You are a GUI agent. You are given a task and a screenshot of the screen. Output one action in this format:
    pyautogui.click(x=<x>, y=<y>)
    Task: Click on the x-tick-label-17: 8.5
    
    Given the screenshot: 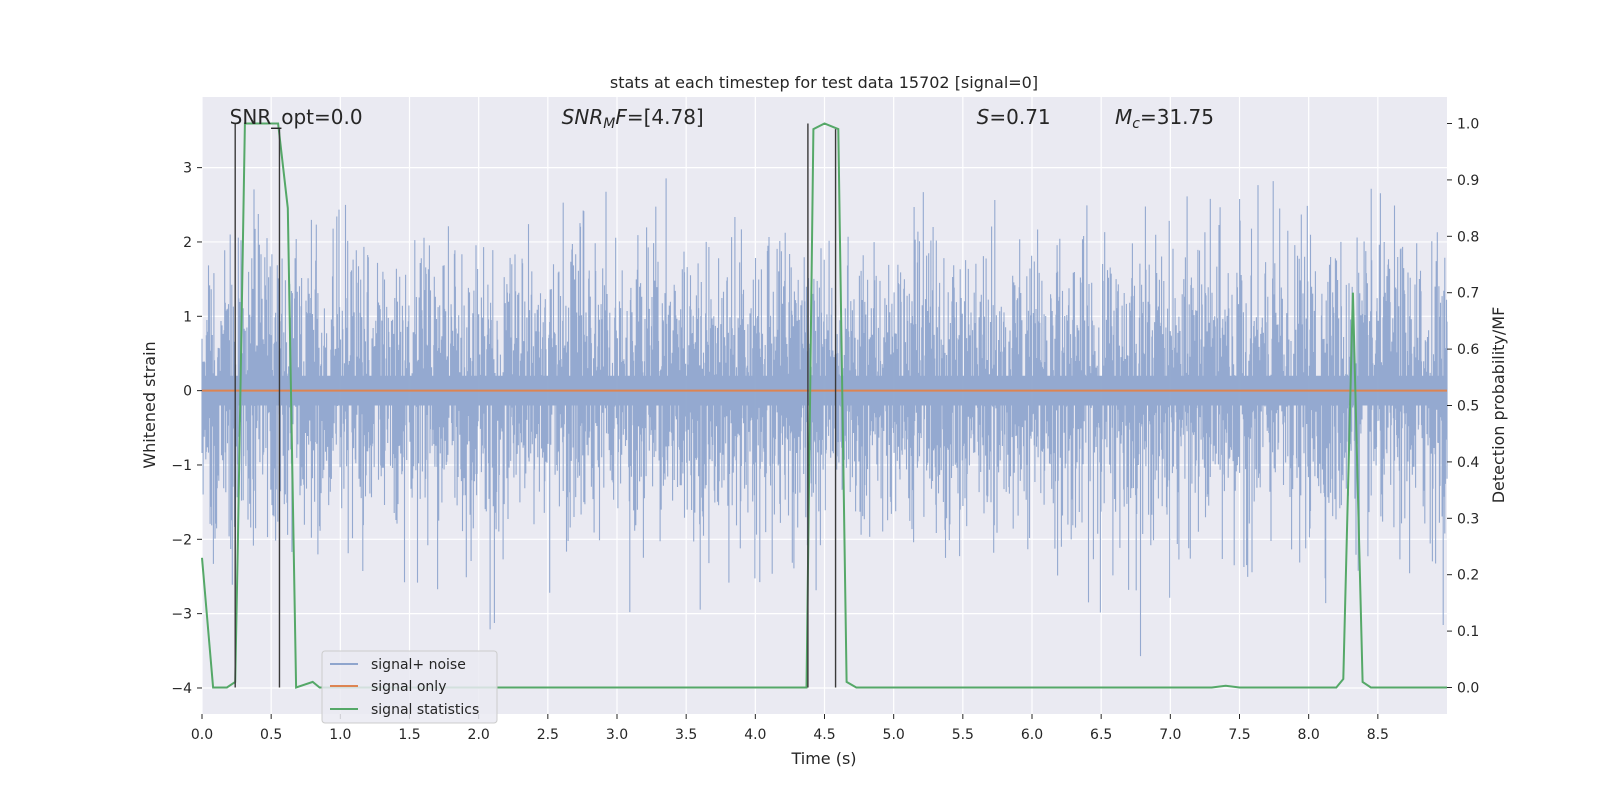 What is the action you would take?
    pyautogui.click(x=1378, y=735)
    